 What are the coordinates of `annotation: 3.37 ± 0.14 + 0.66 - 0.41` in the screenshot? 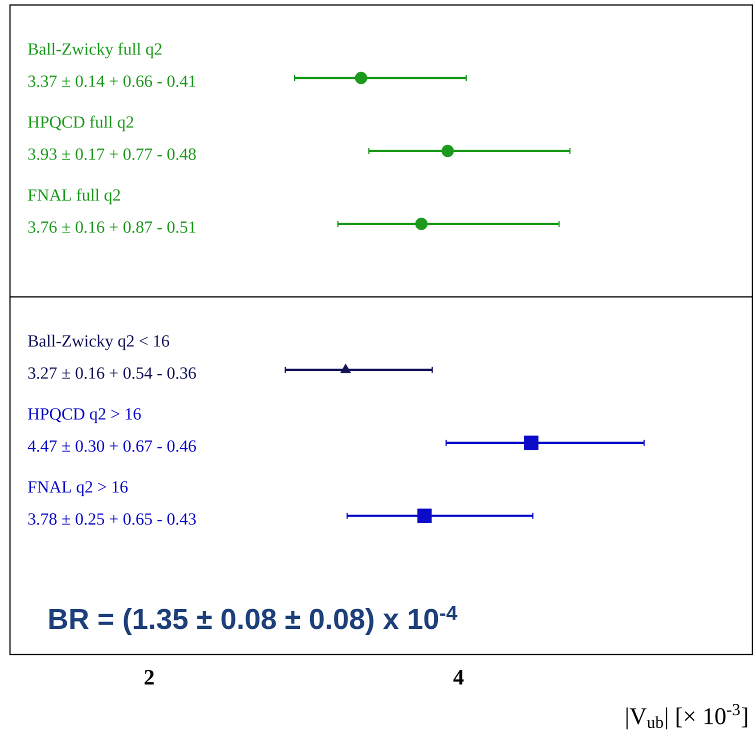 It's located at (112, 81).